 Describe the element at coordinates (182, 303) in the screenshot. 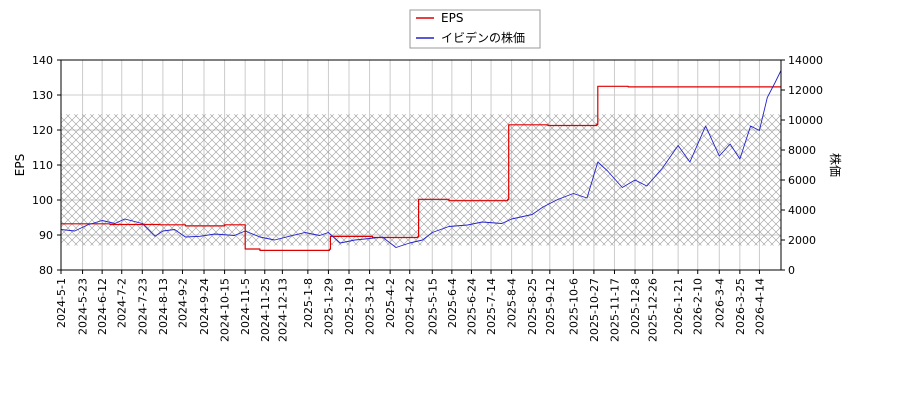

I see `x-tick-label: 2024-9-2` at that location.